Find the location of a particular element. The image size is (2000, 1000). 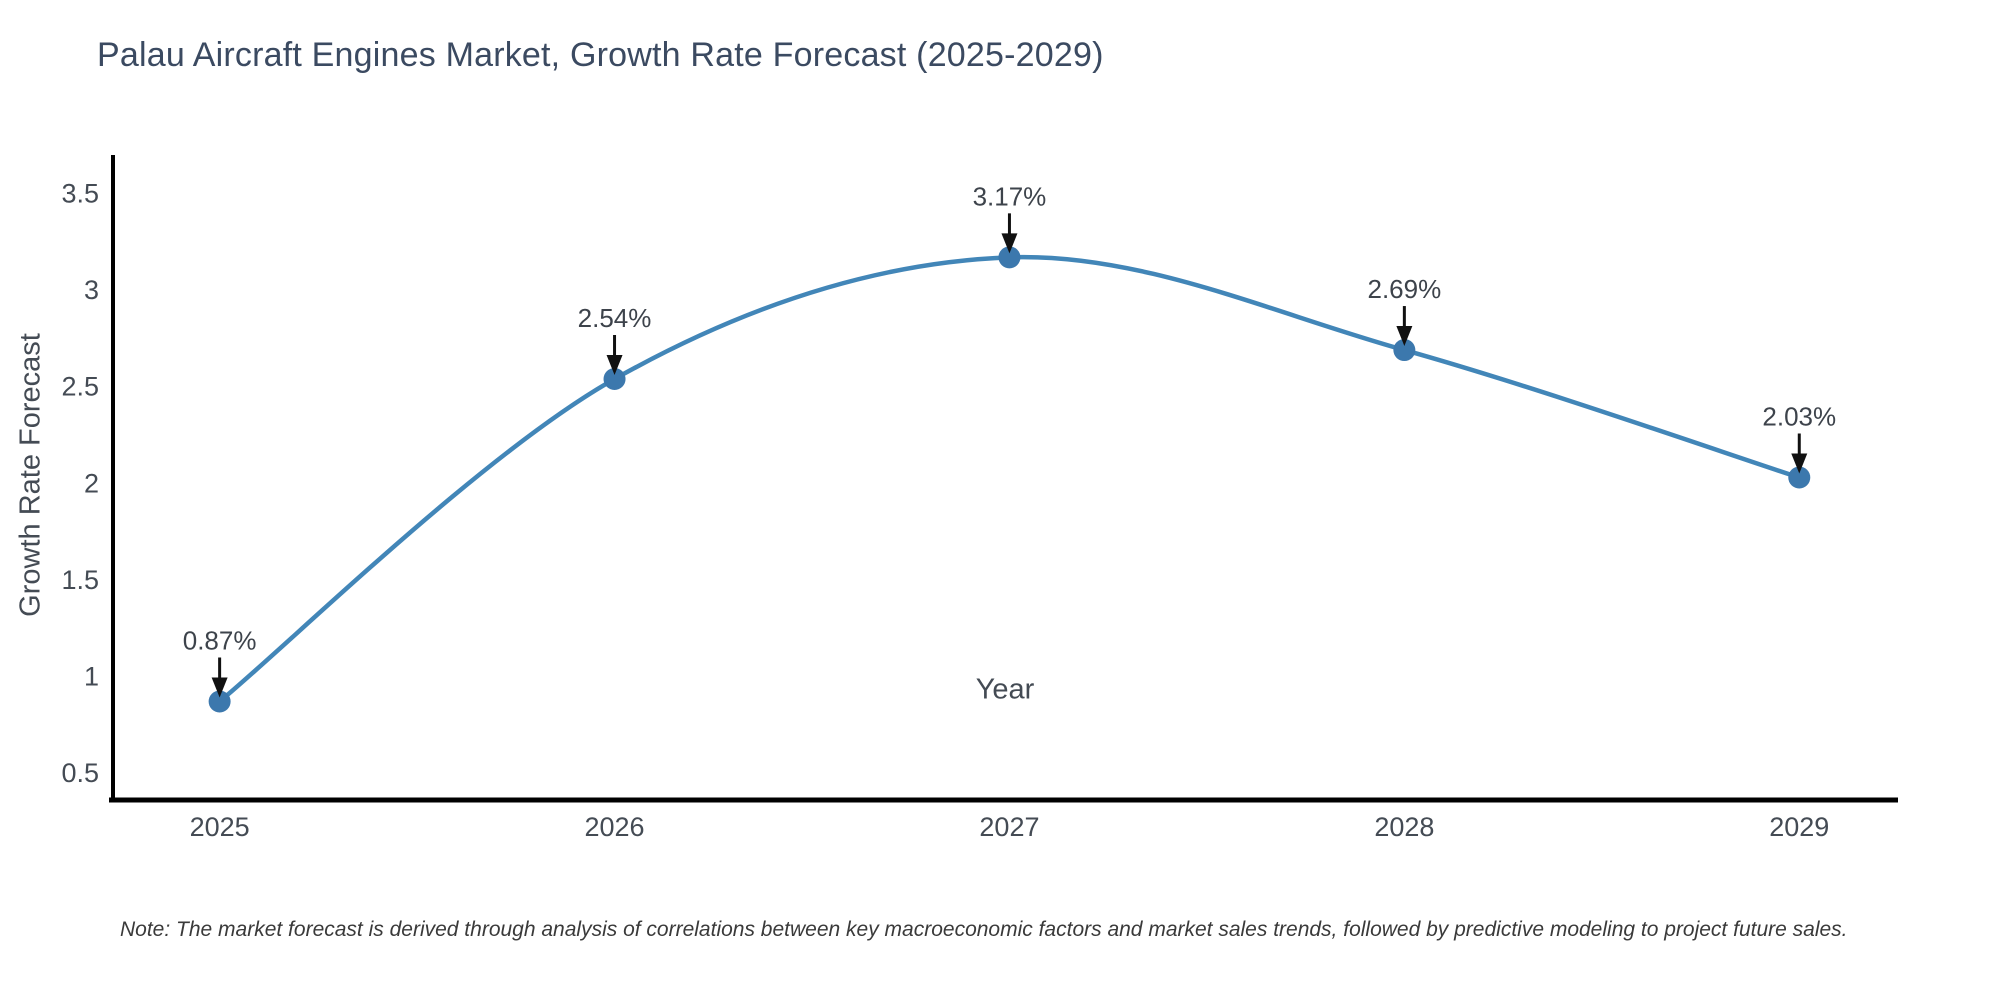

y-tick-label: 1 is located at coordinates (91, 676).